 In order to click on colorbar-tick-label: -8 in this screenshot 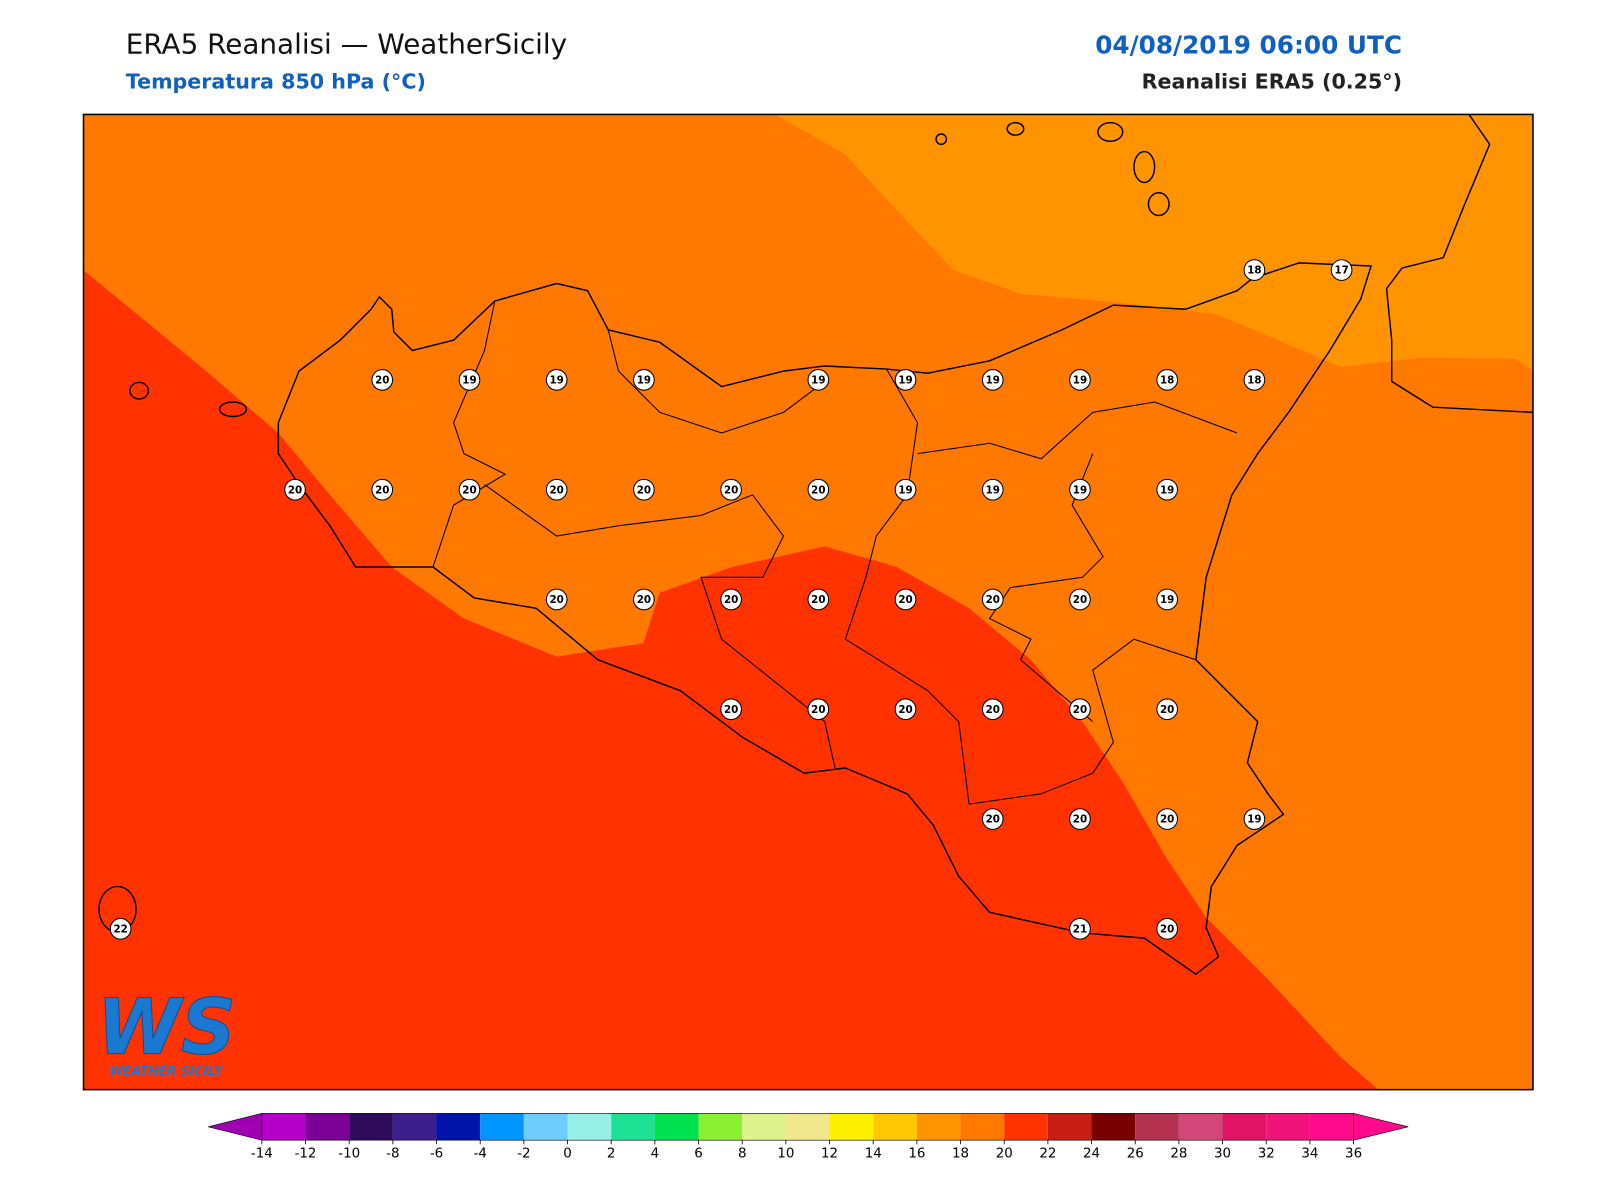, I will do `click(392, 1154)`.